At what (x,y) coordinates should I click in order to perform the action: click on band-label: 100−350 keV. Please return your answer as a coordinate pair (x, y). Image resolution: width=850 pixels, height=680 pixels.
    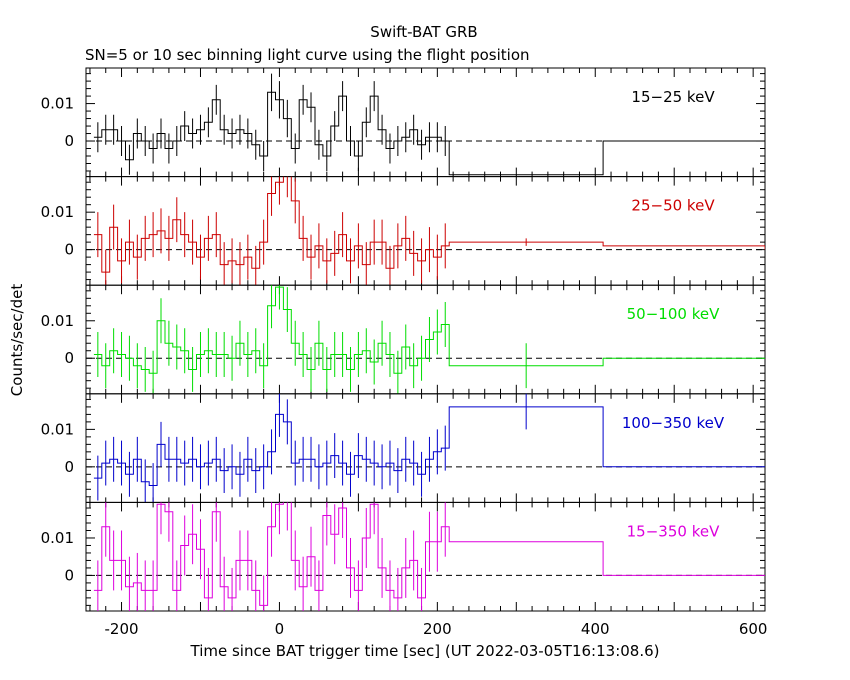
    Looking at the image, I should click on (673, 423).